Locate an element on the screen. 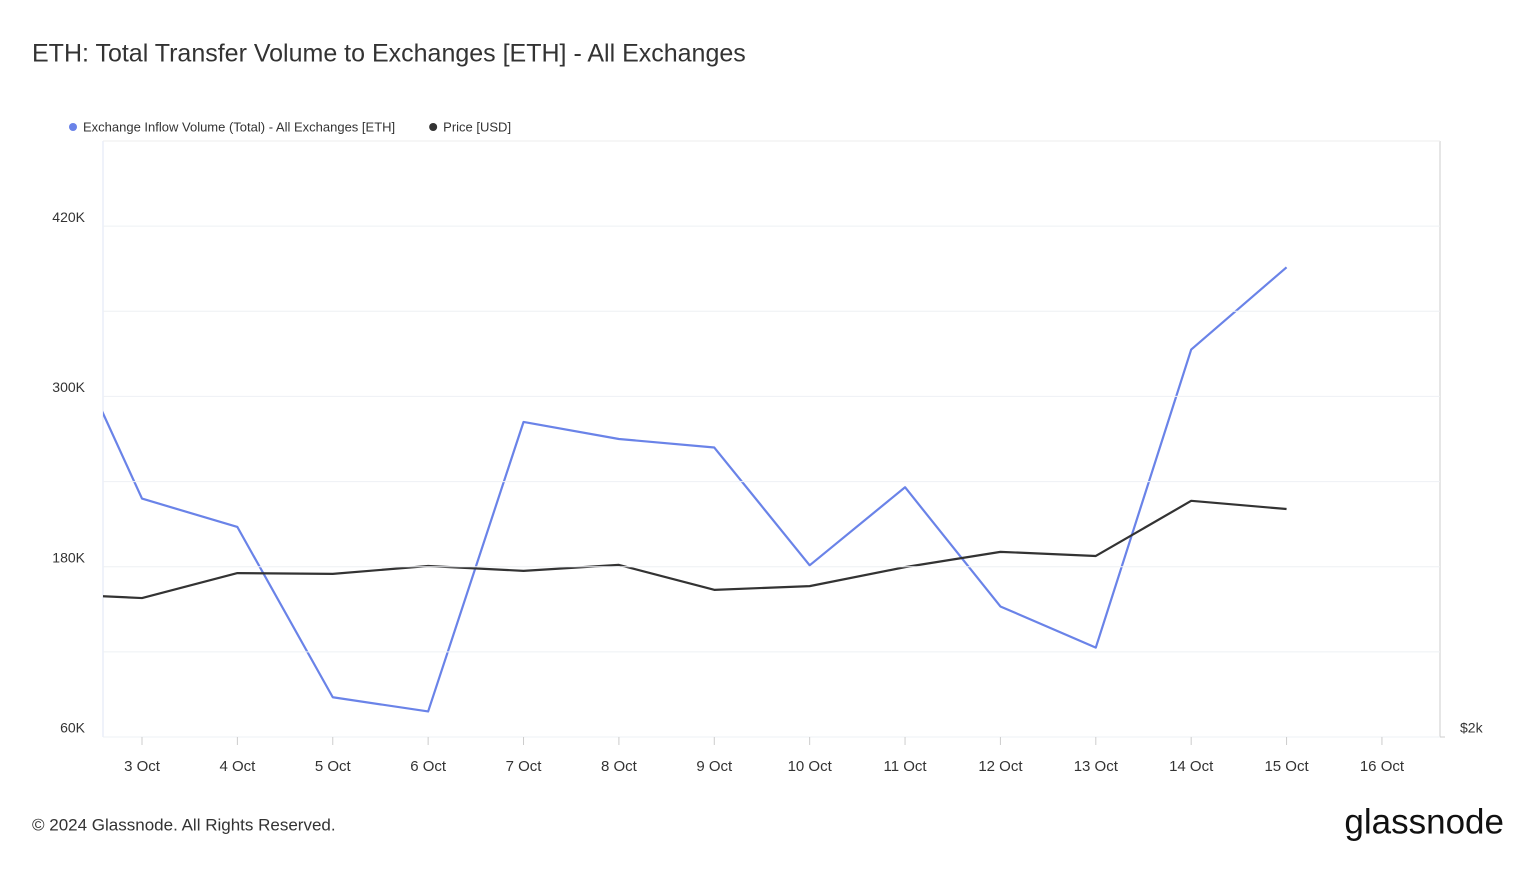  x-tick-label: 15 Oct is located at coordinates (1286, 766).